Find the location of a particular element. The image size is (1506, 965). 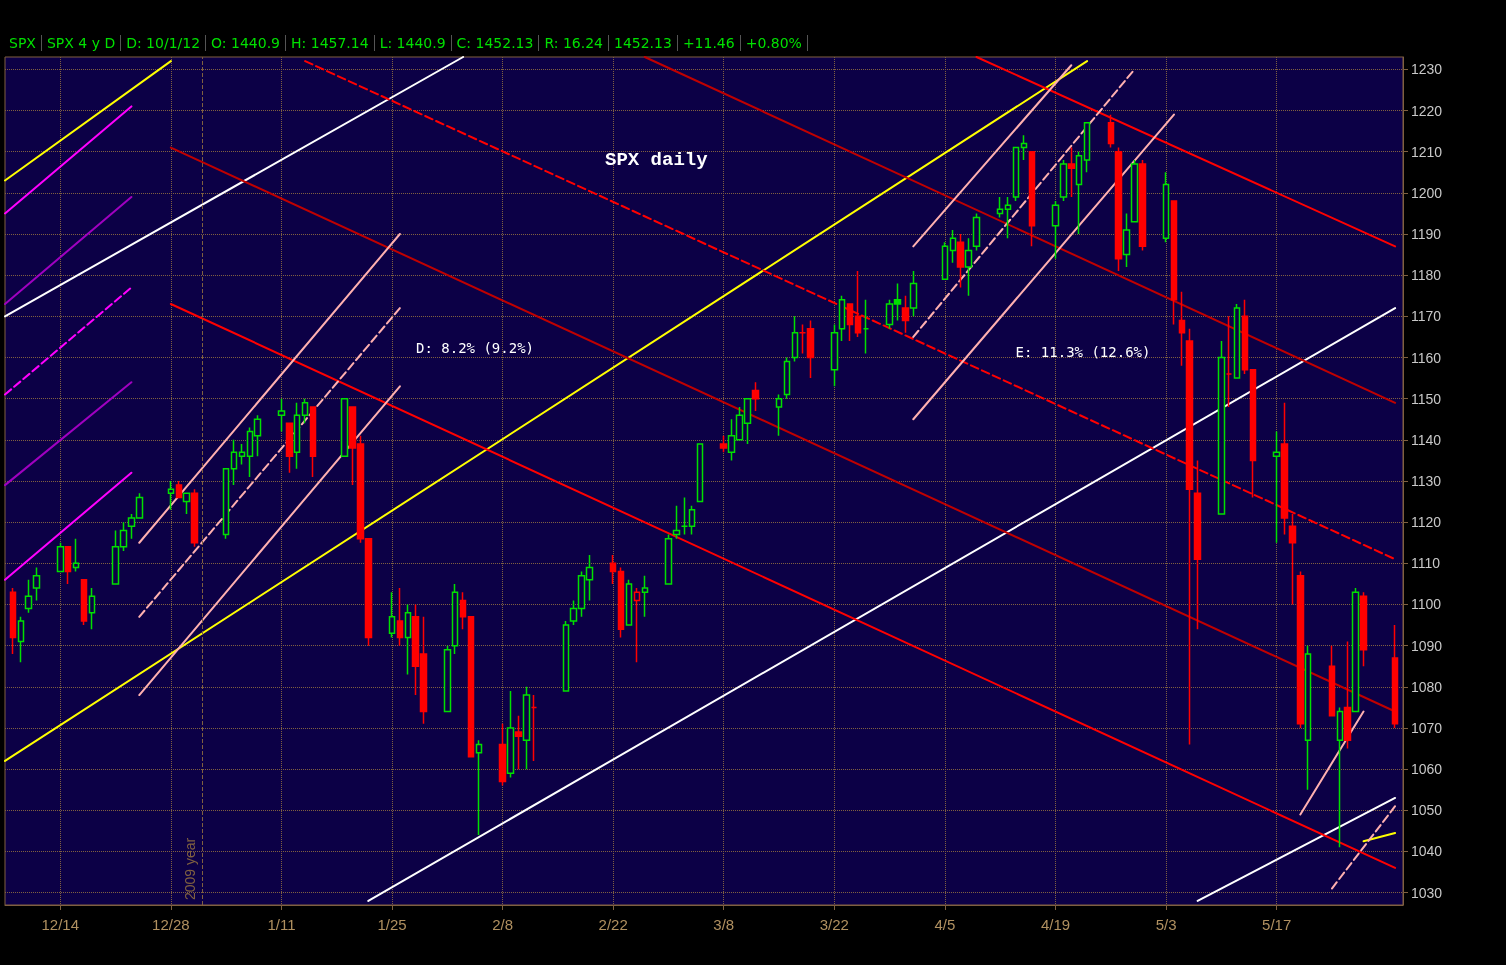

x-tick-label: 12/28 is located at coordinates (171, 924).